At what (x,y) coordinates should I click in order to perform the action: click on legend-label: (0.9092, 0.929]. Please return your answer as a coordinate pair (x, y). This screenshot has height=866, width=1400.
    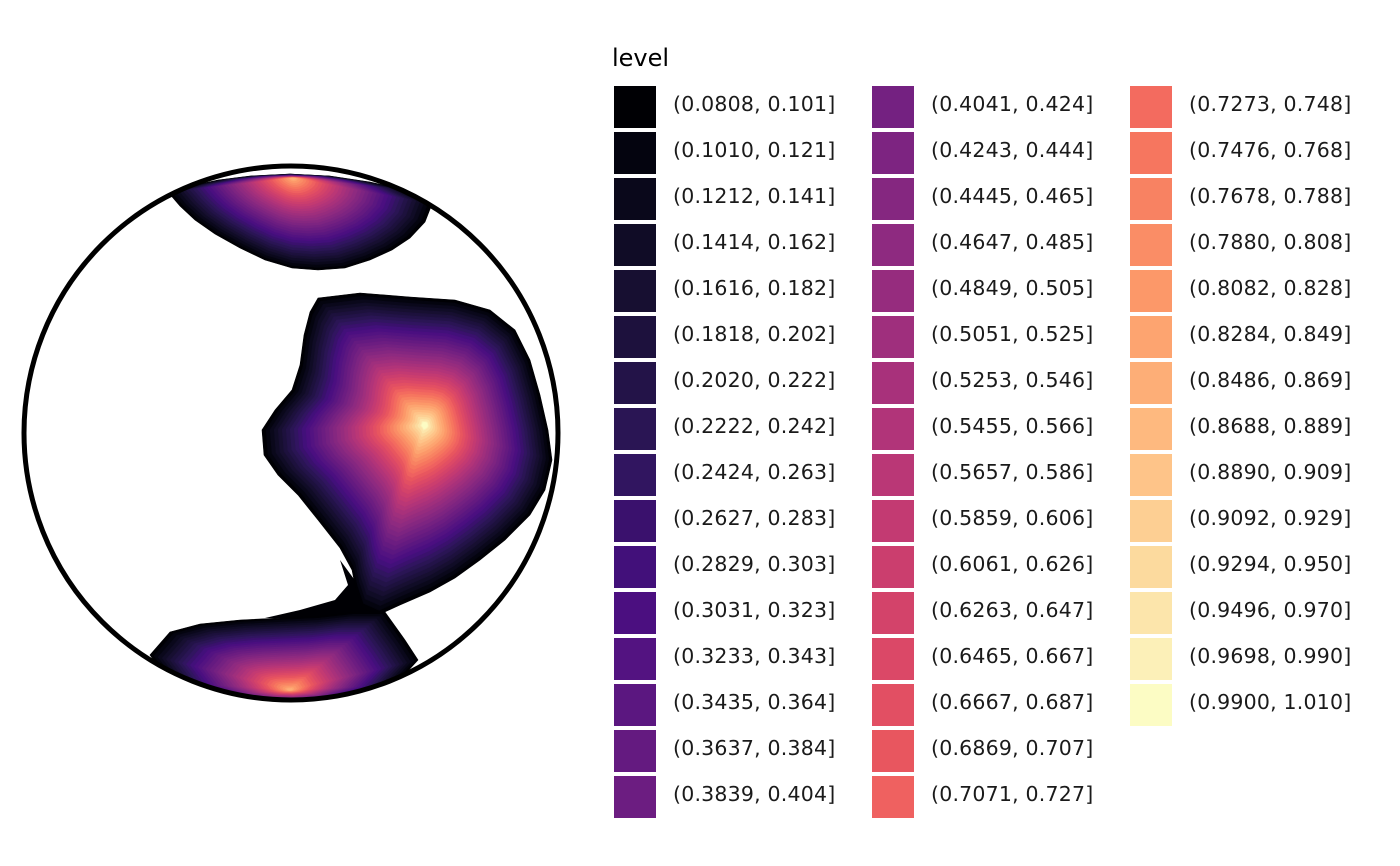
    Looking at the image, I should click on (1270, 518).